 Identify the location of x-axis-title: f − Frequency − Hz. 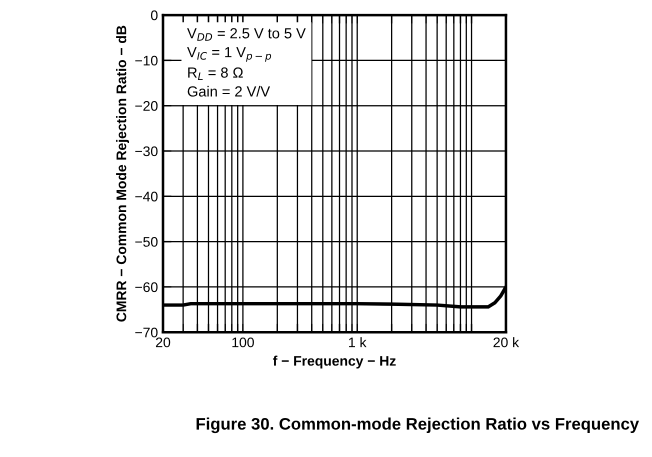
(334, 362).